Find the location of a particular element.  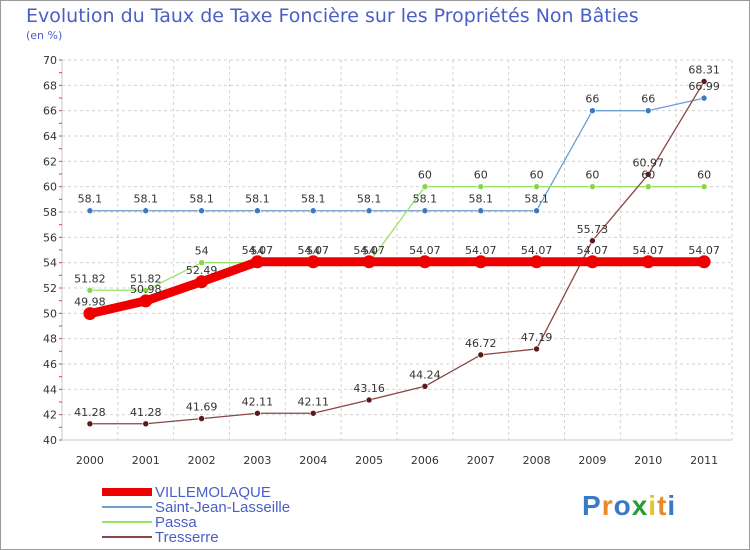

logo-letter: o is located at coordinates (622, 505).